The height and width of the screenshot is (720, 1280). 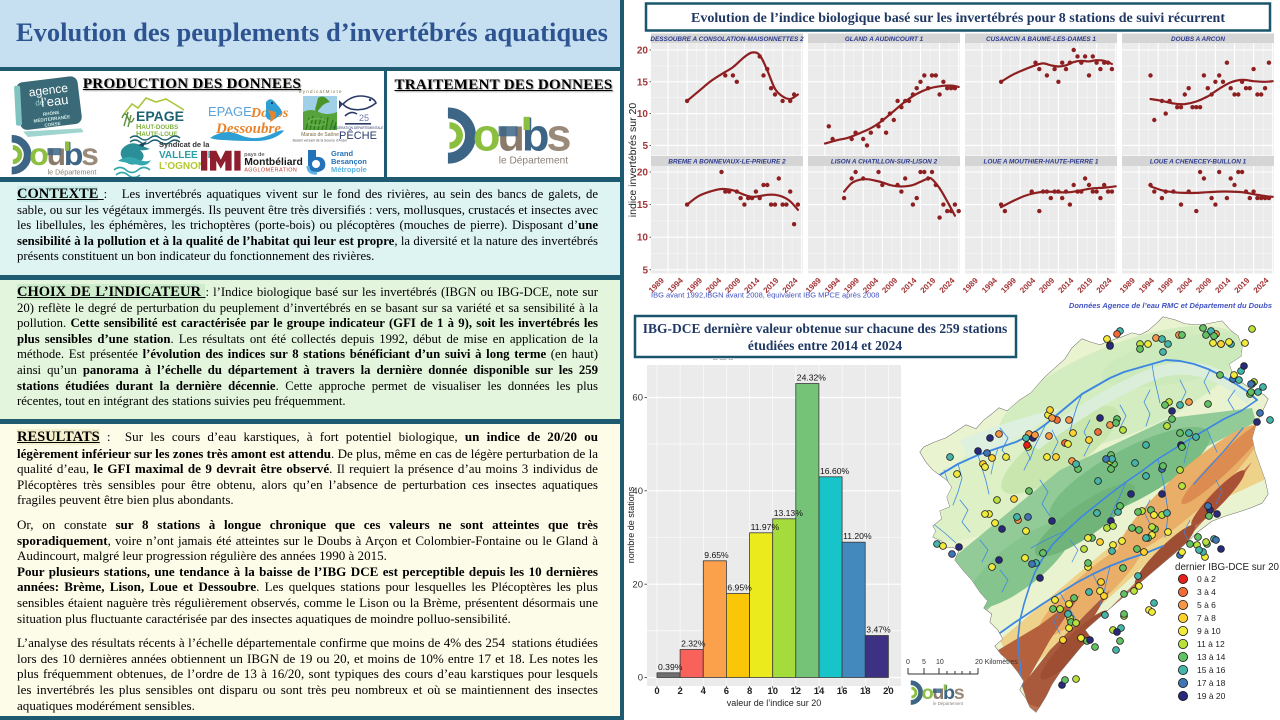 What do you see at coordinates (1227, 567) in the screenshot?
I see `svg-text: dernier IBG-DCE sur 20` at bounding box center [1227, 567].